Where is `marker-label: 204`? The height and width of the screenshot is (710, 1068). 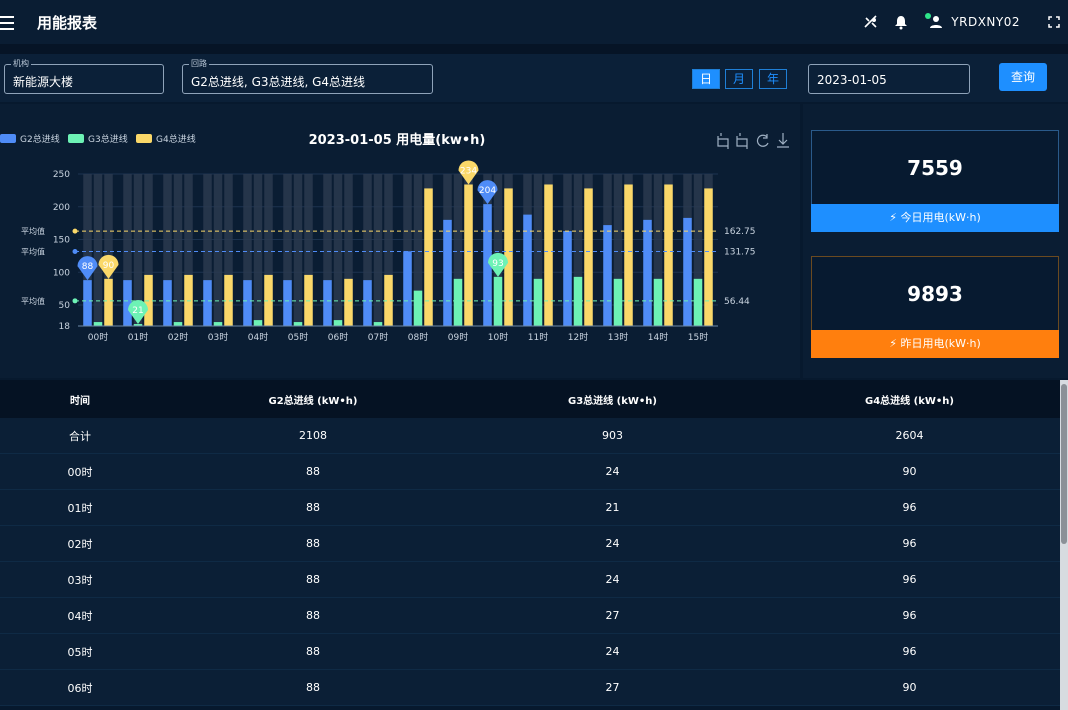 marker-label: 204 is located at coordinates (487, 191).